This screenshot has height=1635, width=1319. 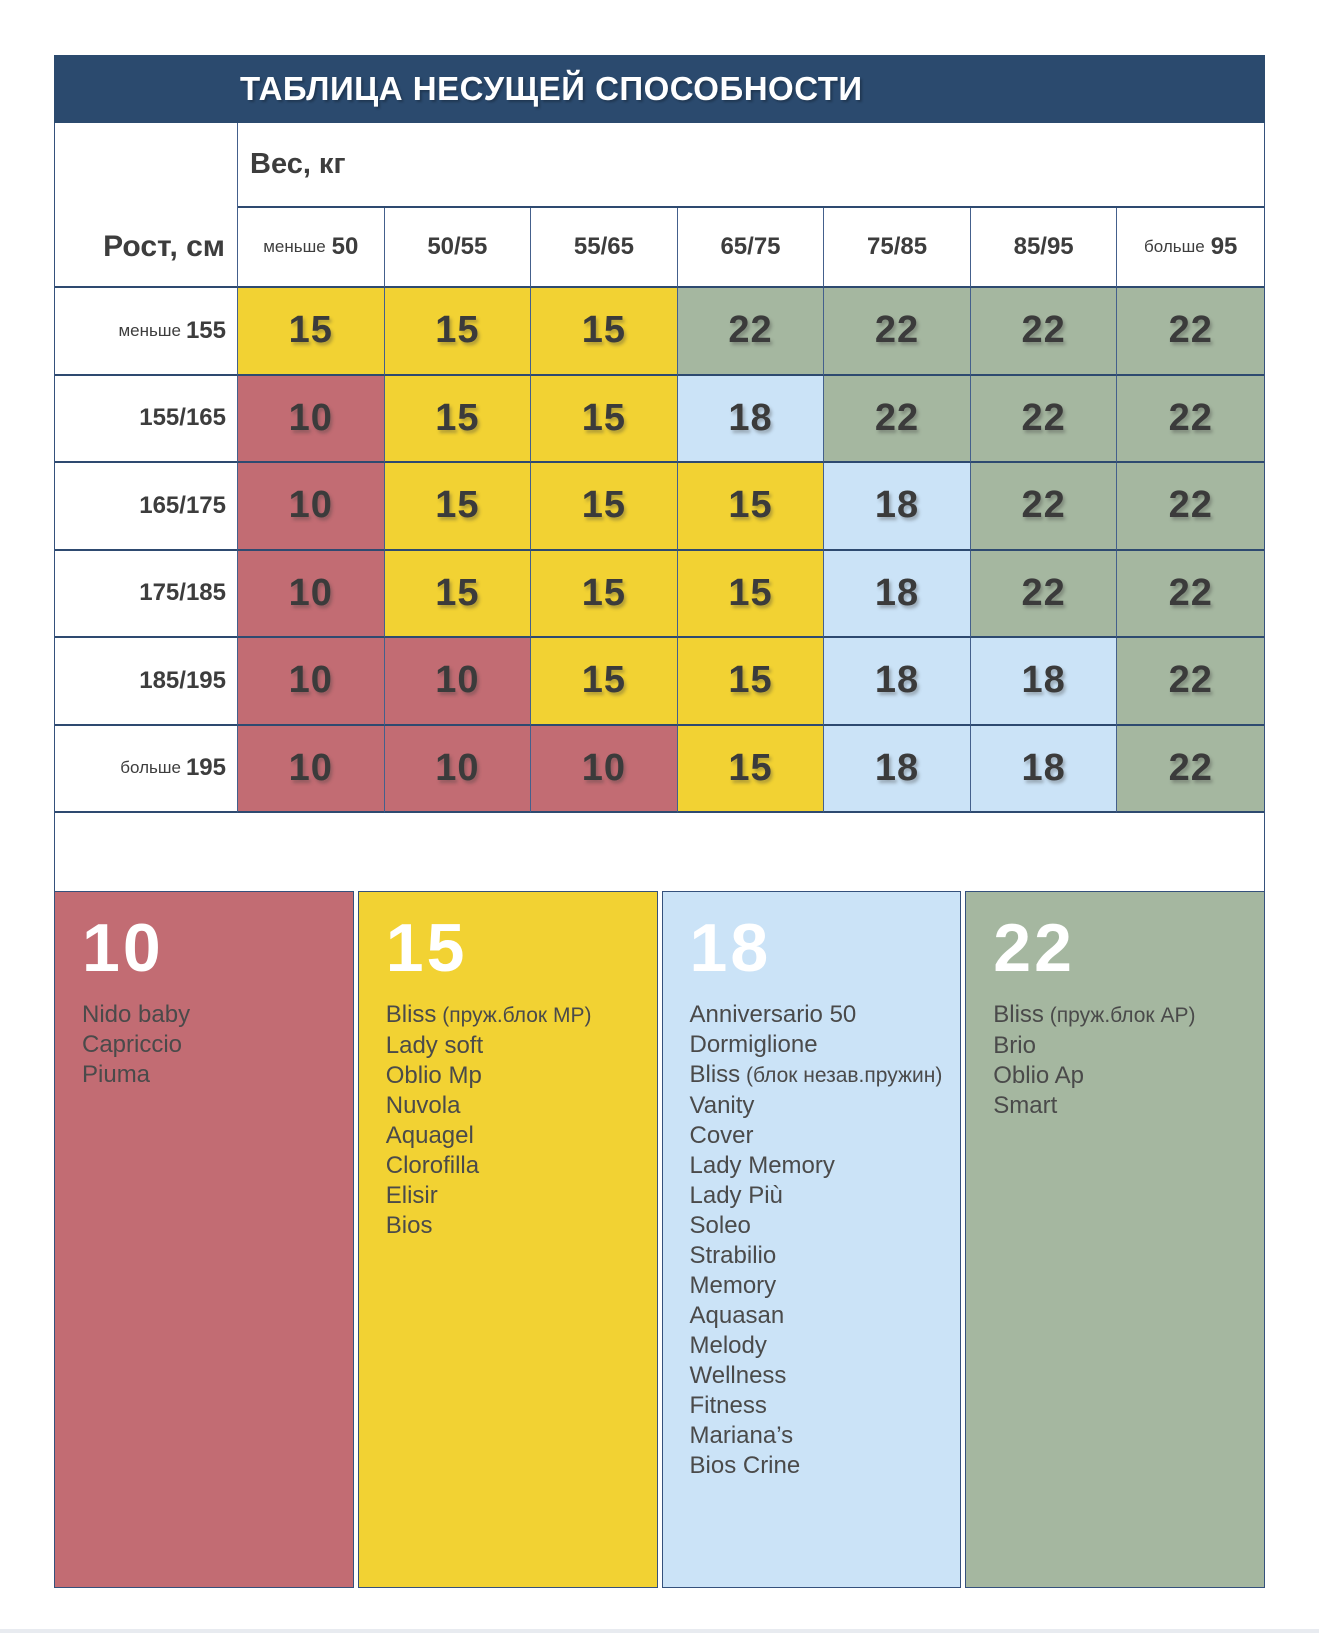 I want to click on label-value: 175/185, so click(x=182, y=593).